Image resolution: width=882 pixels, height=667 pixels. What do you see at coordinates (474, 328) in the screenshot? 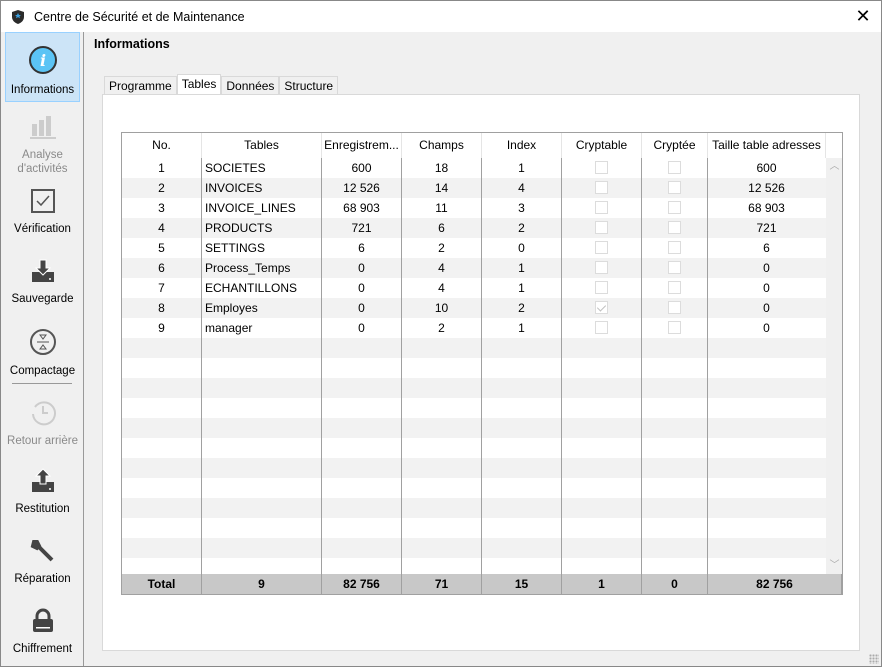
I see `table-row: 9 manager 0 2 1 0` at bounding box center [474, 328].